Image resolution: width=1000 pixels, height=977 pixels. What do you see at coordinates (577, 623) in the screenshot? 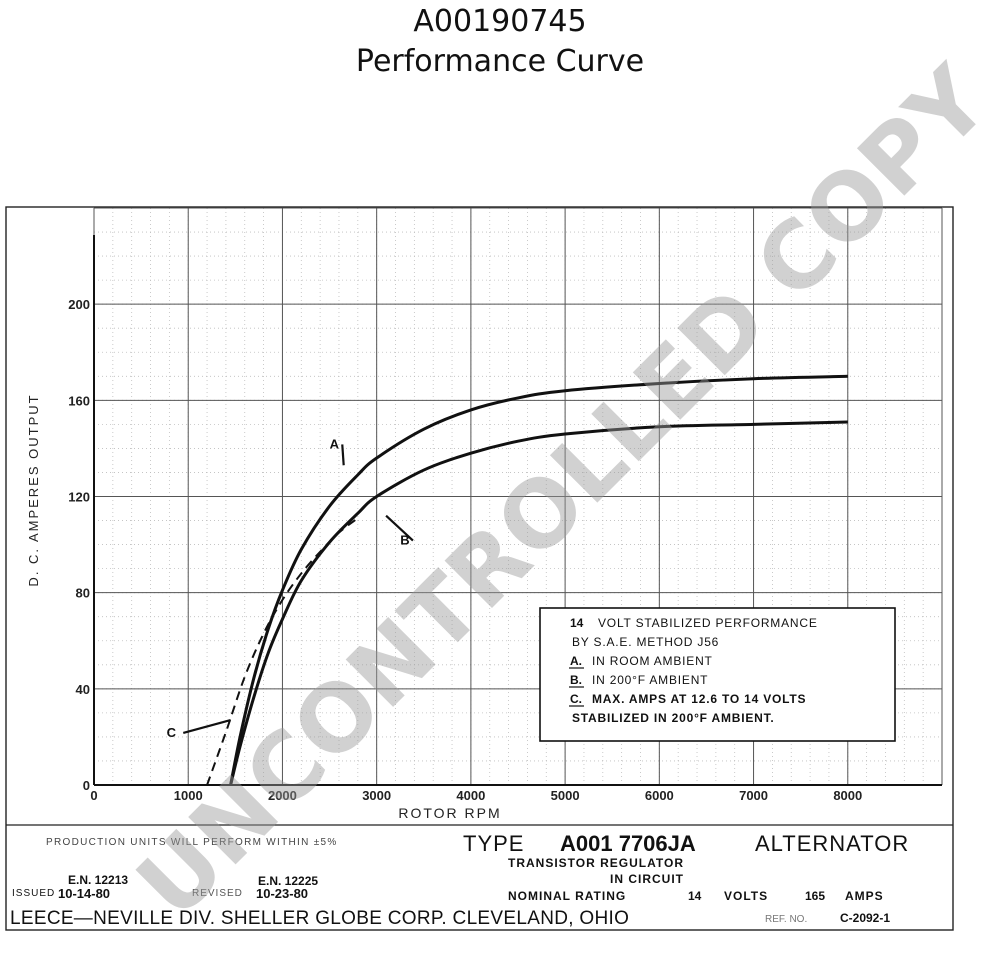
I see `legend-prefix: 14` at bounding box center [577, 623].